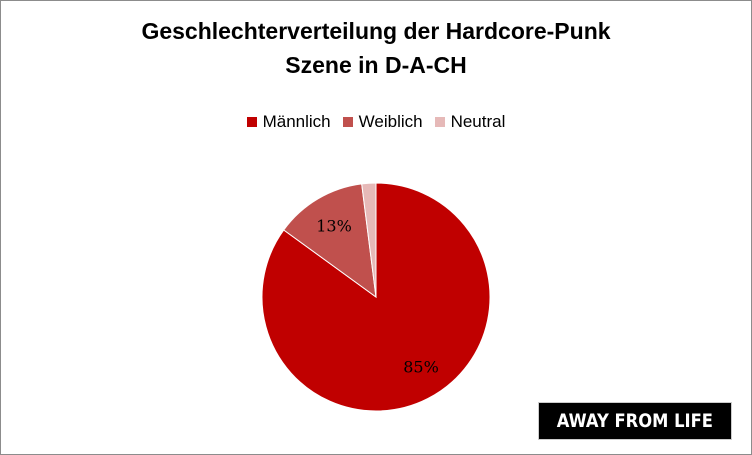 The image size is (752, 455). Describe the element at coordinates (347, 122) in the screenshot. I see `legend-swatch-weiblich` at that location.